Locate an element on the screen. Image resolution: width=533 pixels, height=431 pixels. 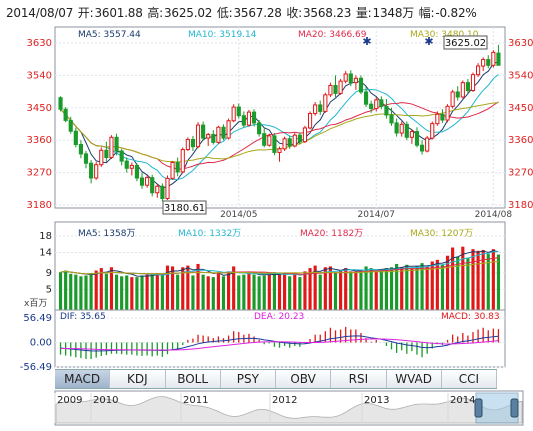
dea-line is located at coordinates (279, 344).